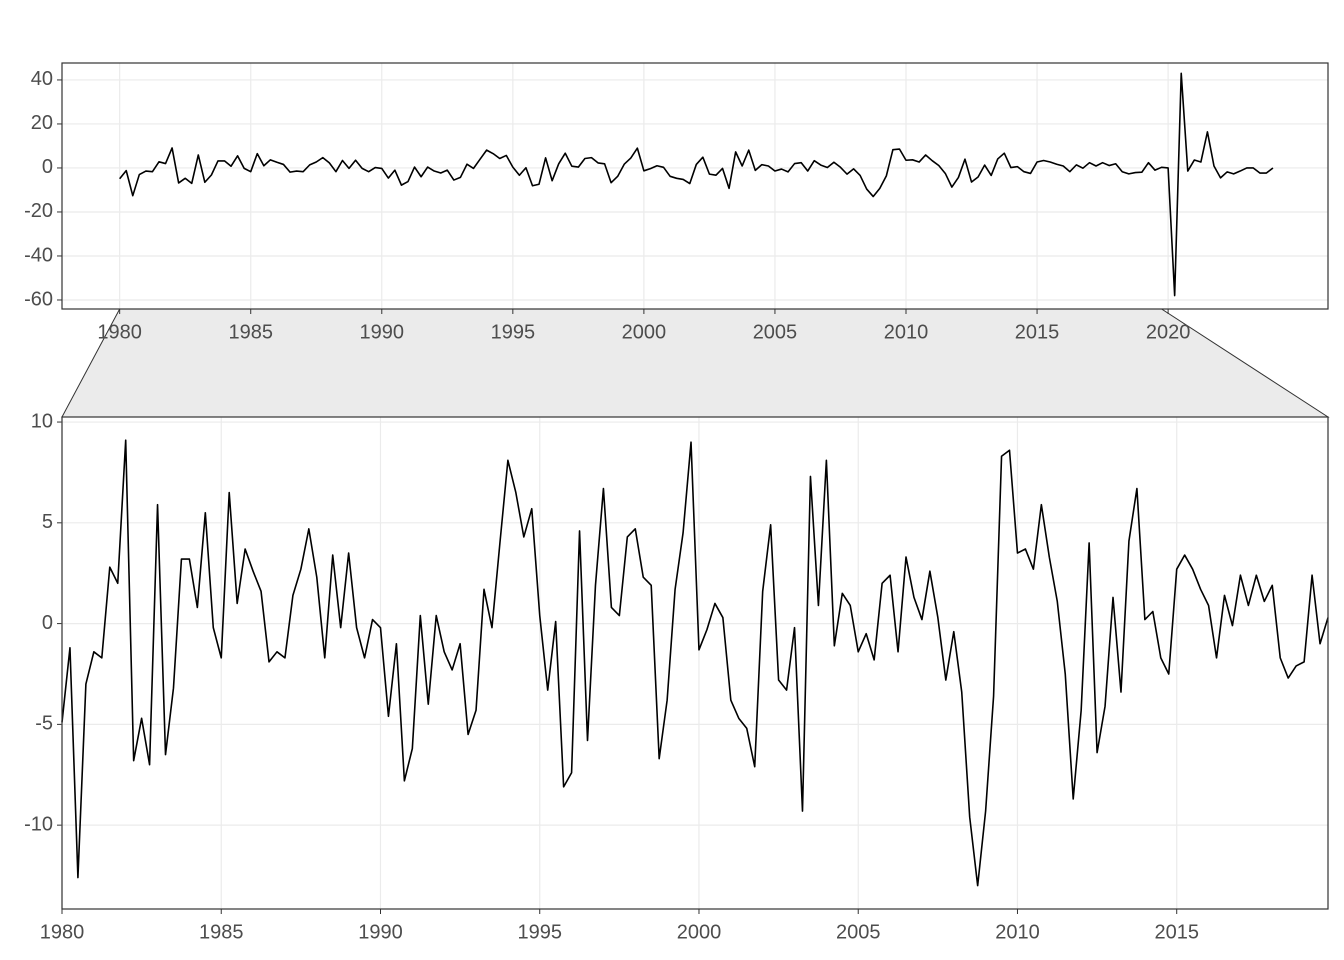 The width and height of the screenshot is (1344, 960). I want to click on y-tick-label: 40, so click(42, 79).